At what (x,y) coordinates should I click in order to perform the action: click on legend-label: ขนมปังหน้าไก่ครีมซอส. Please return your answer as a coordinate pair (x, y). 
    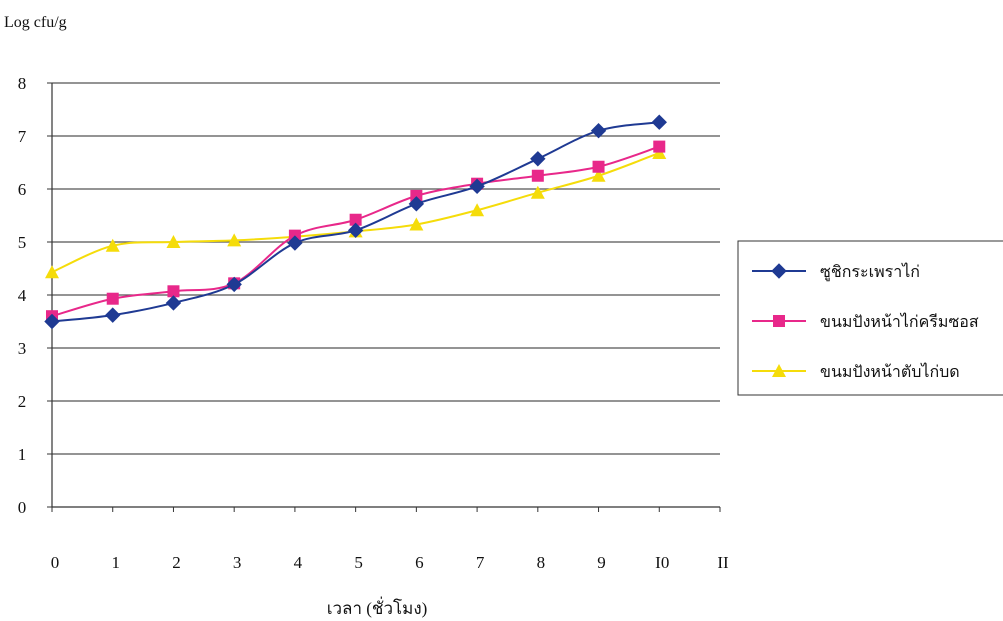
    Looking at the image, I should click on (899, 321).